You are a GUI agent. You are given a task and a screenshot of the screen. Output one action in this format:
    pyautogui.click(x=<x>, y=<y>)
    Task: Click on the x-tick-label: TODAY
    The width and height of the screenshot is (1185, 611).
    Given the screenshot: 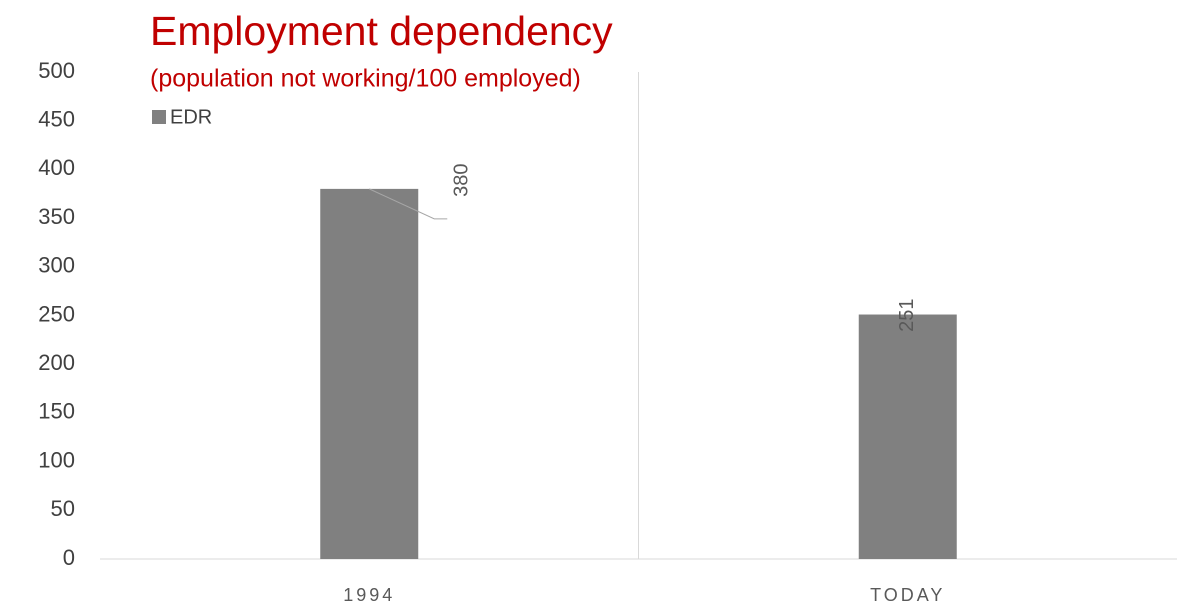 What is the action you would take?
    pyautogui.click(x=907, y=595)
    